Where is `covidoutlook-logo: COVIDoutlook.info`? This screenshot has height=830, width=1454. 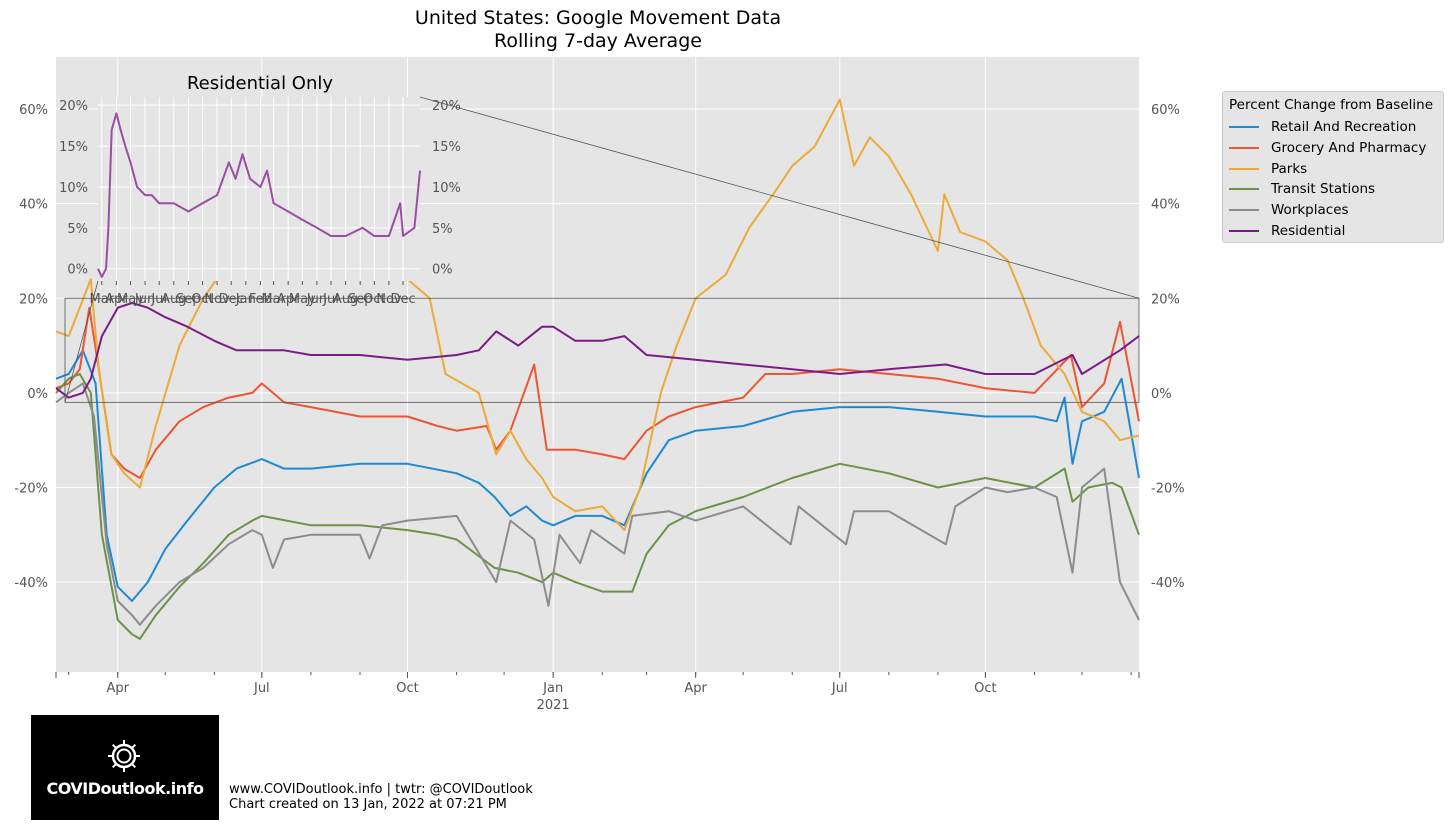
covidoutlook-logo: COVIDoutlook.info is located at coordinates (125, 767).